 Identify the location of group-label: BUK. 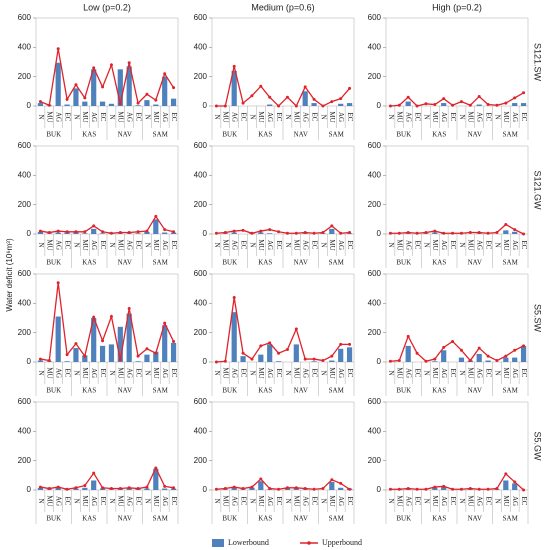
(53, 263).